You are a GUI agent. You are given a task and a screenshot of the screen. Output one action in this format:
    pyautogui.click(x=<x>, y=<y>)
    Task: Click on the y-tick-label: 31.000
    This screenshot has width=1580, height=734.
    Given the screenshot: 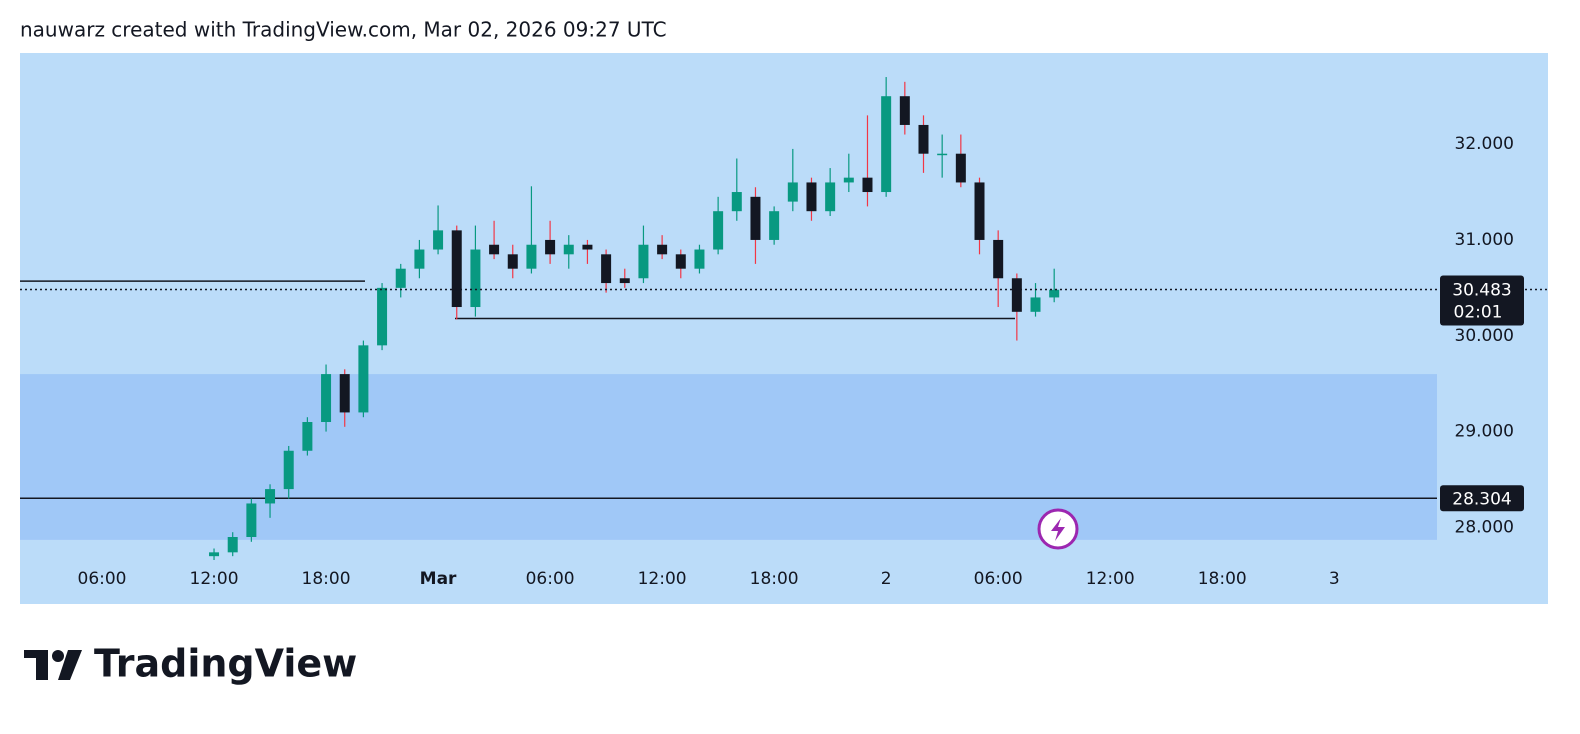 What is the action you would take?
    pyautogui.click(x=1484, y=240)
    